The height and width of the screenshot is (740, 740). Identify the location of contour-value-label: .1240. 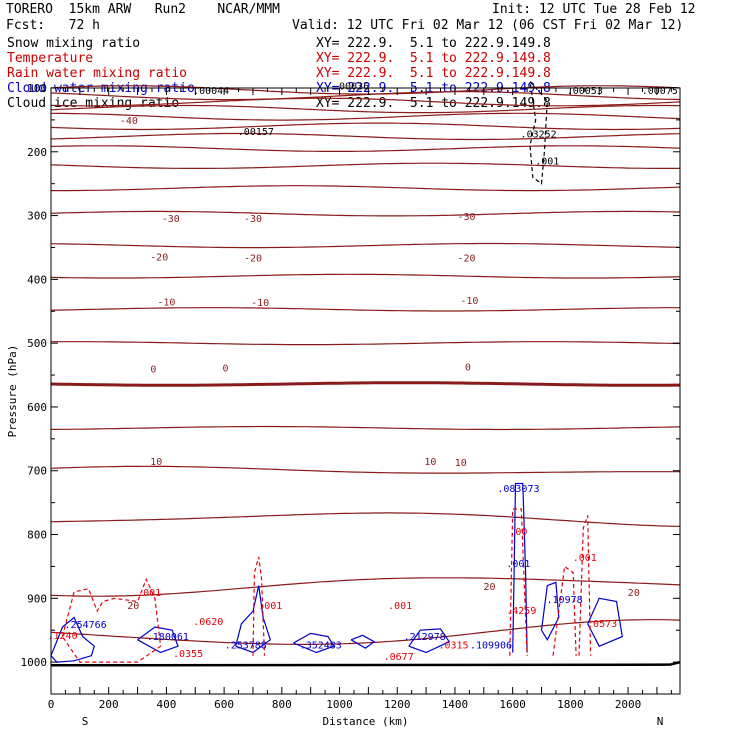
(62, 636).